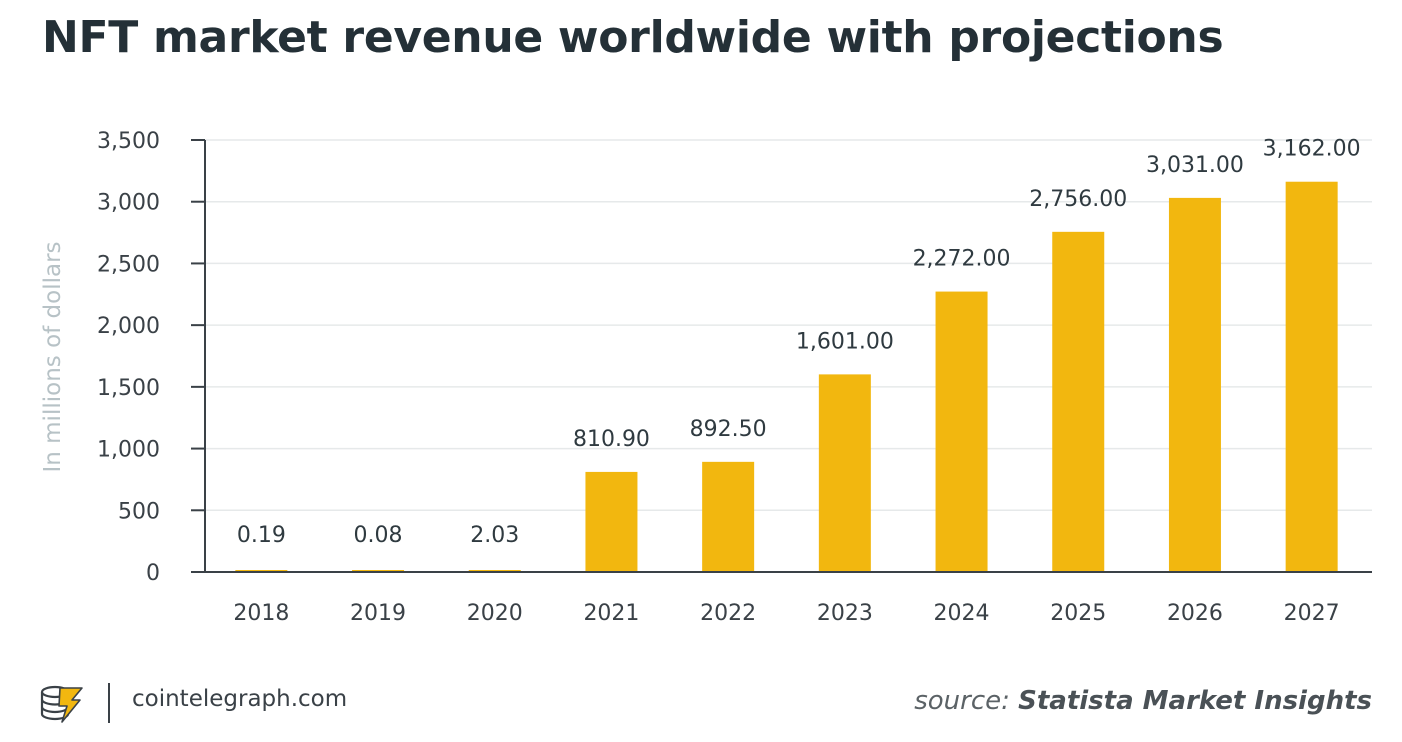 The image size is (1402, 742). Describe the element at coordinates (153, 573) in the screenshot. I see `y-tick-label: 0` at that location.